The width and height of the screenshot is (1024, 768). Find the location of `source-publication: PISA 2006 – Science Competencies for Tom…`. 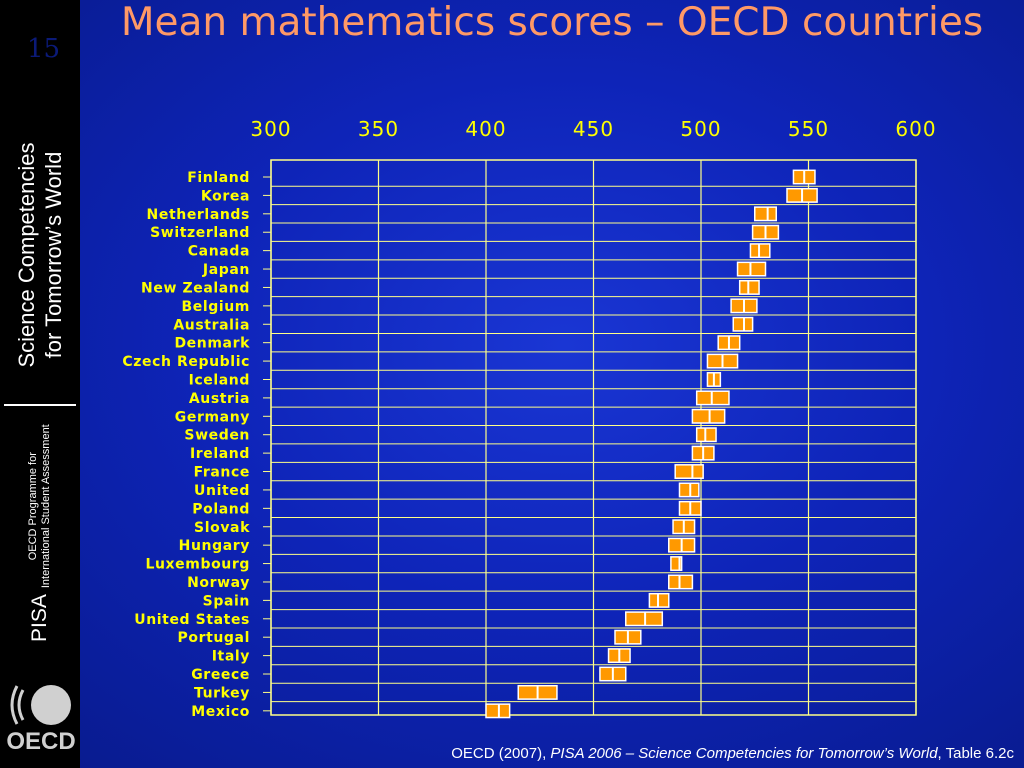

source-publication: PISA 2006 – Science Competencies for Tom… is located at coordinates (744, 753).